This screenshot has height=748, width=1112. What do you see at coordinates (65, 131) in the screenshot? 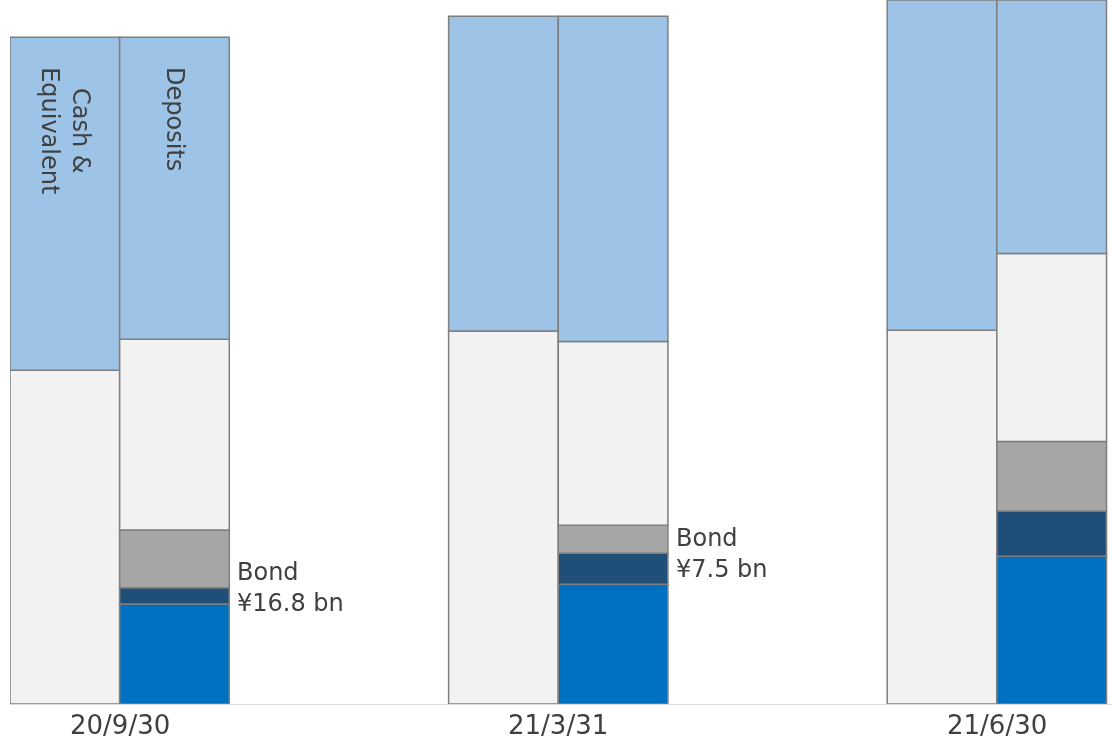
I see `series-label: Cash & Equivalent` at bounding box center [65, 131].